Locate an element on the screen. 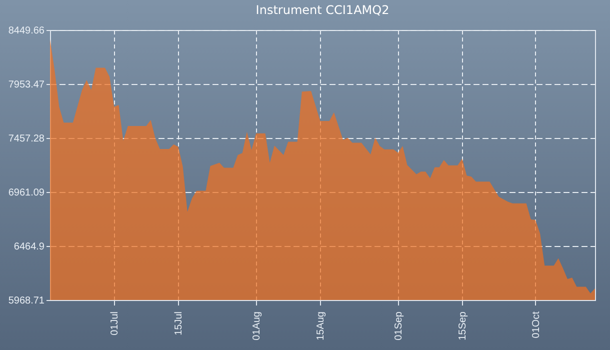 This screenshot has width=610, height=350. x-tick-label: 01Jul is located at coordinates (115, 324).